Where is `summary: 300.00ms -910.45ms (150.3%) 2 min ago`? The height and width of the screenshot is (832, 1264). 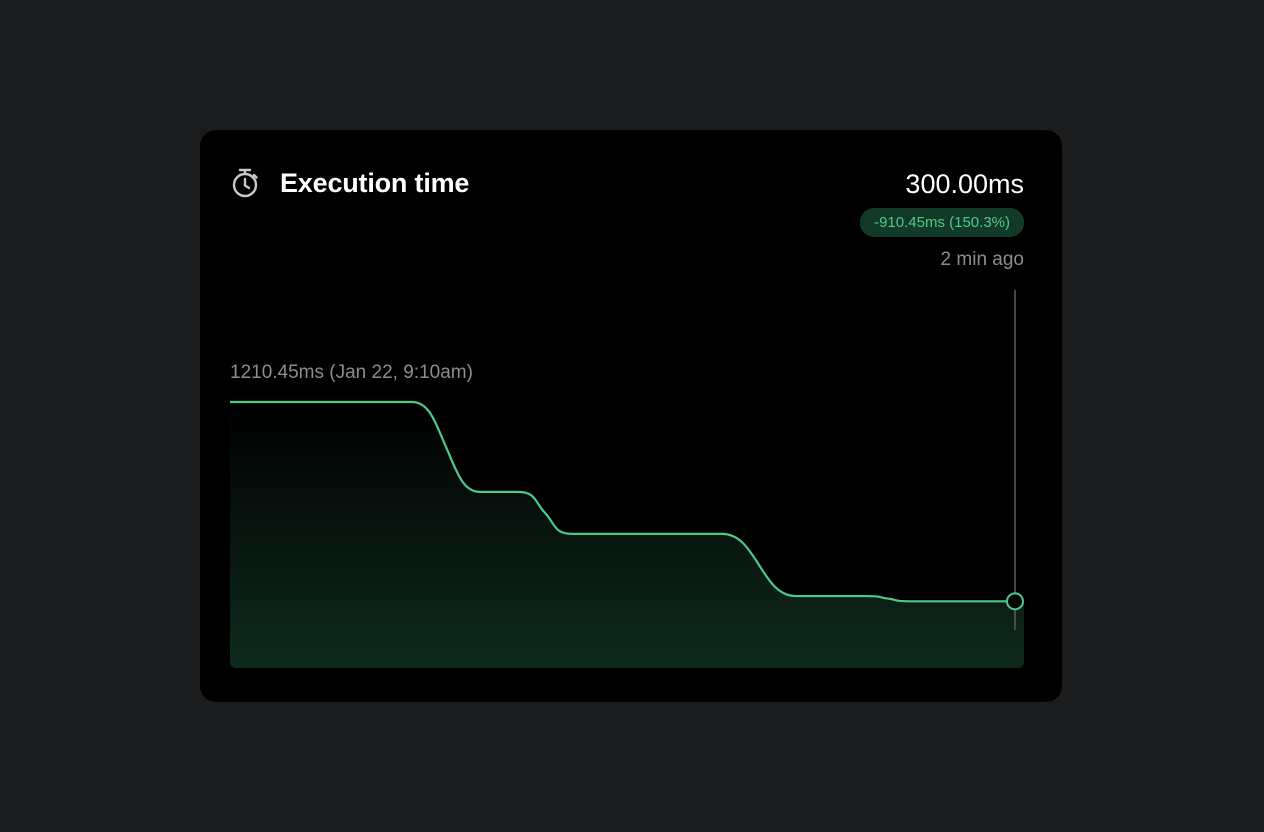
summary: 300.00ms -910.45ms (150.3%) 2 min ago is located at coordinates (942, 220).